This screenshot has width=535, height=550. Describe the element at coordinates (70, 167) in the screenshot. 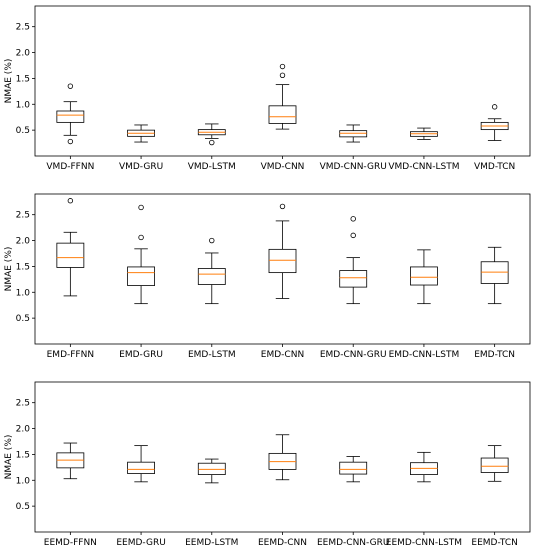

I see `x-tick-label: VMD-FFNN` at that location.